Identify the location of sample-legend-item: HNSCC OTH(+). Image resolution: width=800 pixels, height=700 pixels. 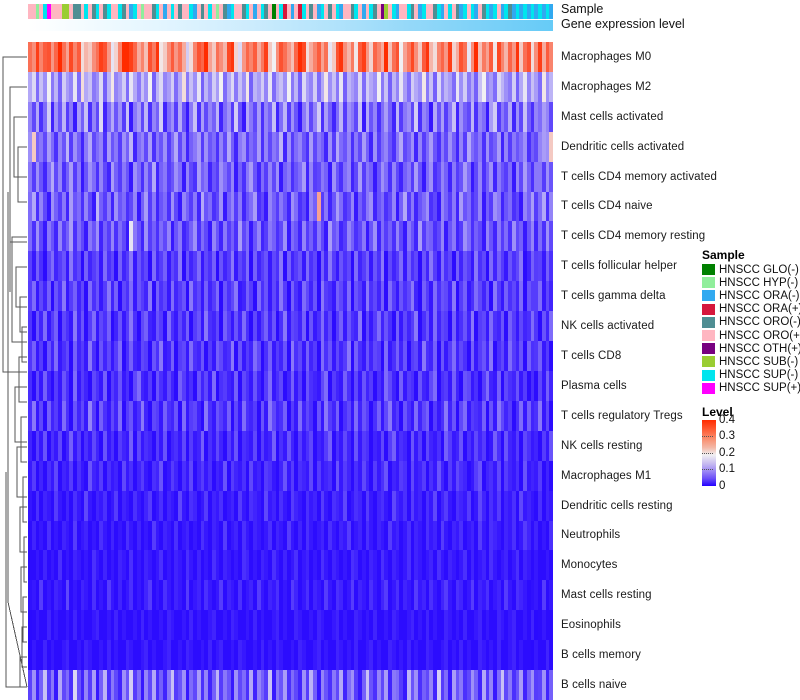
(751, 348).